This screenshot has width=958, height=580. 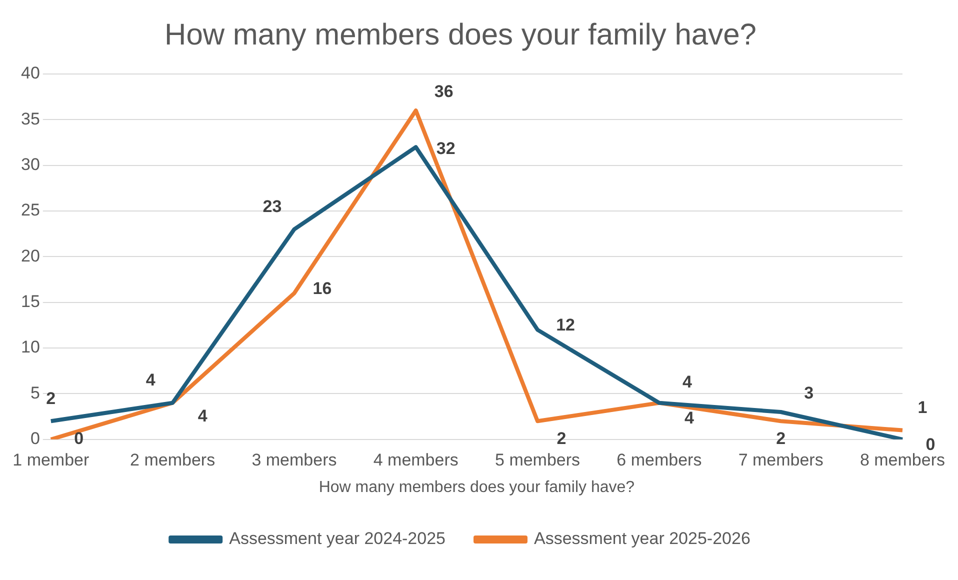 I want to click on x-tick-label: 2 members, so click(x=173, y=460).